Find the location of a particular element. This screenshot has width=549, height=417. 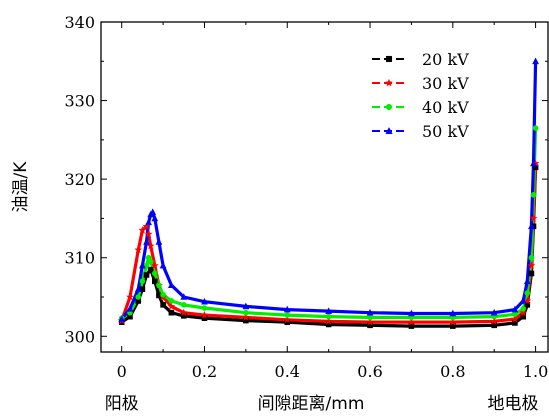

legend-label: 20 kV is located at coordinates (445, 59).